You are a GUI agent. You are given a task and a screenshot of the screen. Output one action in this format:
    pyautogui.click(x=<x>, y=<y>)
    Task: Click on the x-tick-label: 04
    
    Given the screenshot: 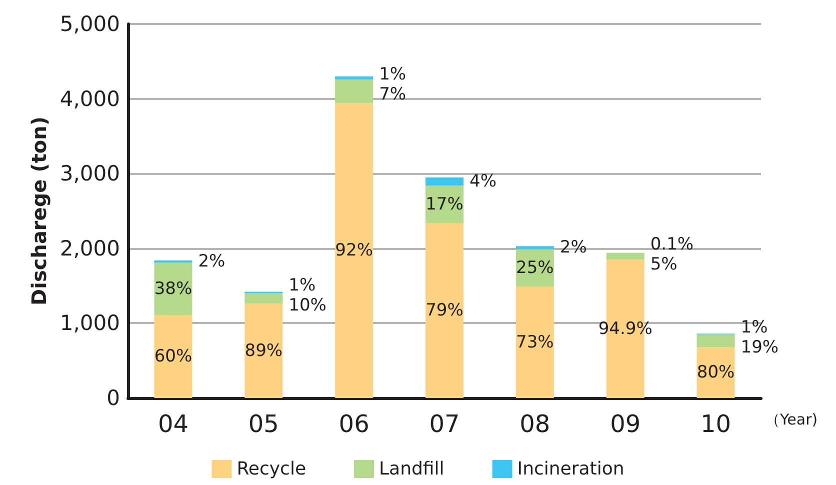 What is the action you would take?
    pyautogui.click(x=173, y=424)
    